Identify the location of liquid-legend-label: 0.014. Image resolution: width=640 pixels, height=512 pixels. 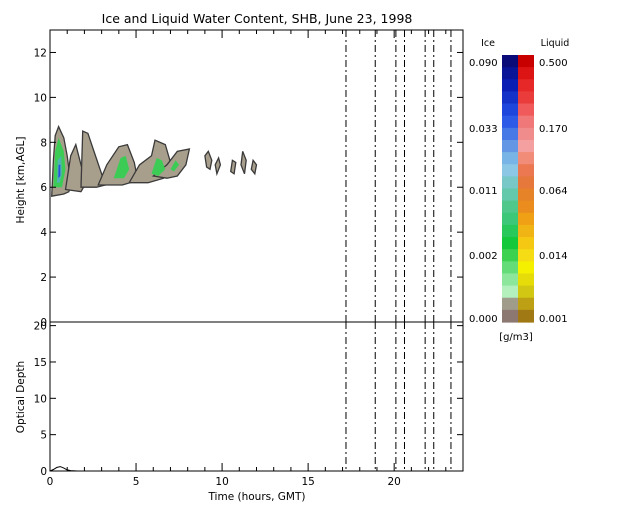
(553, 256).